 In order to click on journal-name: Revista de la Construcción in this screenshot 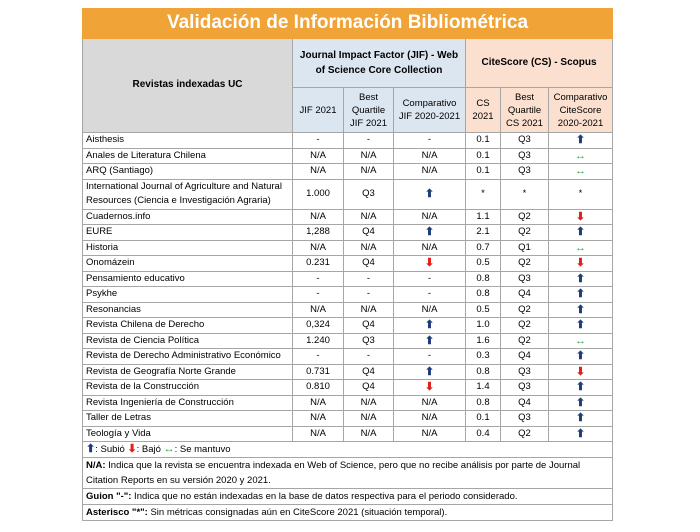, I will do `click(187, 387)`.